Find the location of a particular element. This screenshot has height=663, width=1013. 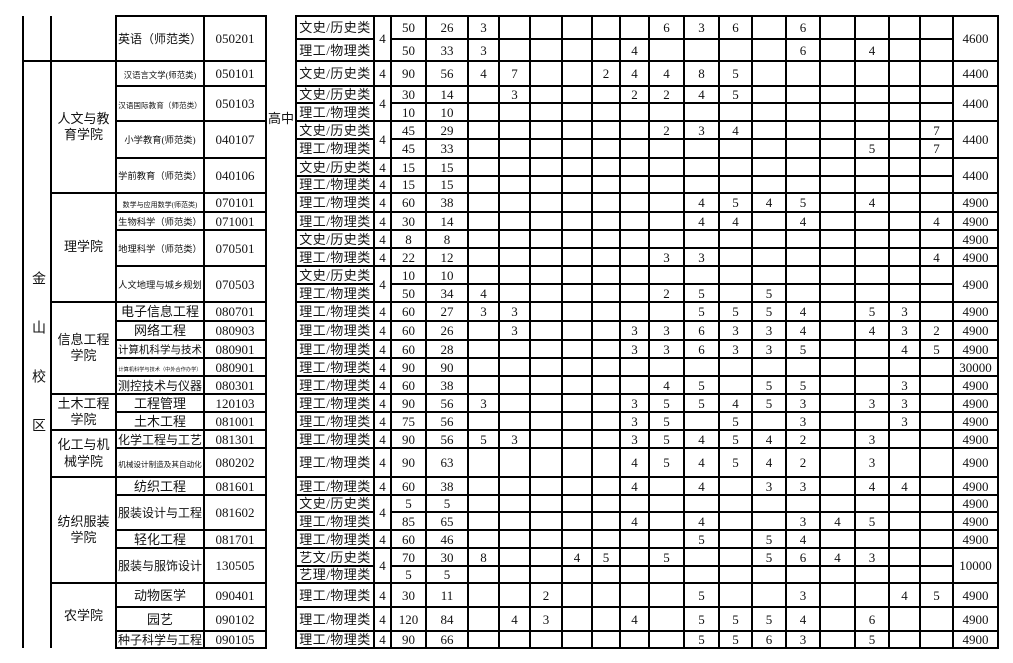

admitted-count-cell-text: 26 is located at coordinates (447, 330).